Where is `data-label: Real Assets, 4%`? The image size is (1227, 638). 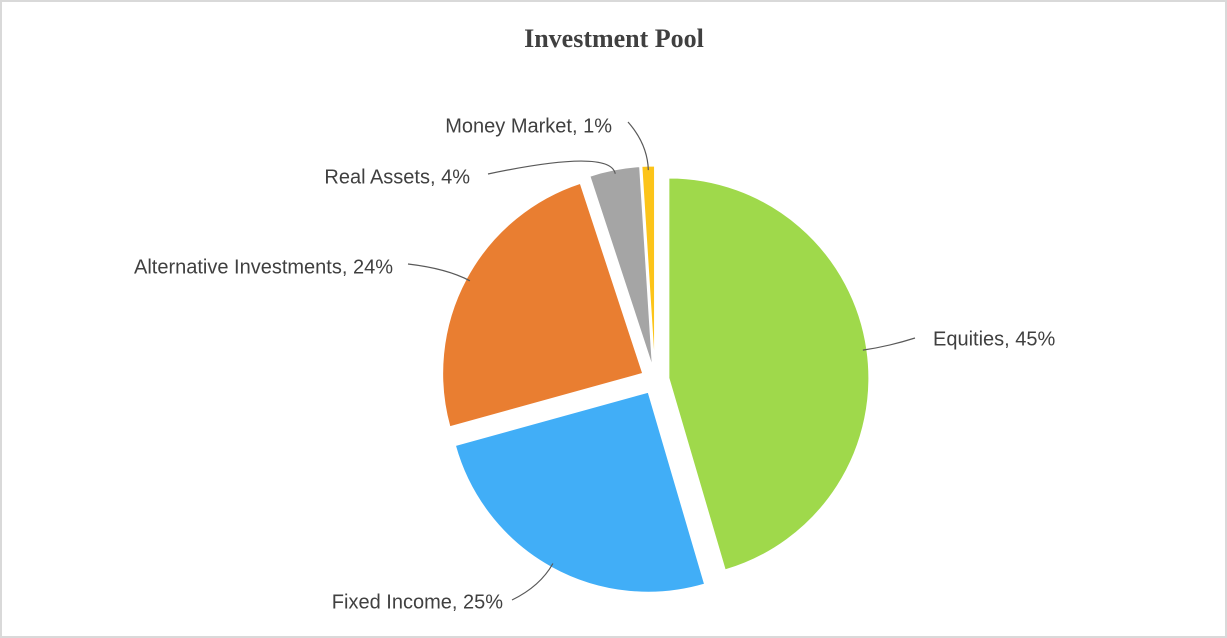 data-label: Real Assets, 4% is located at coordinates (397, 177).